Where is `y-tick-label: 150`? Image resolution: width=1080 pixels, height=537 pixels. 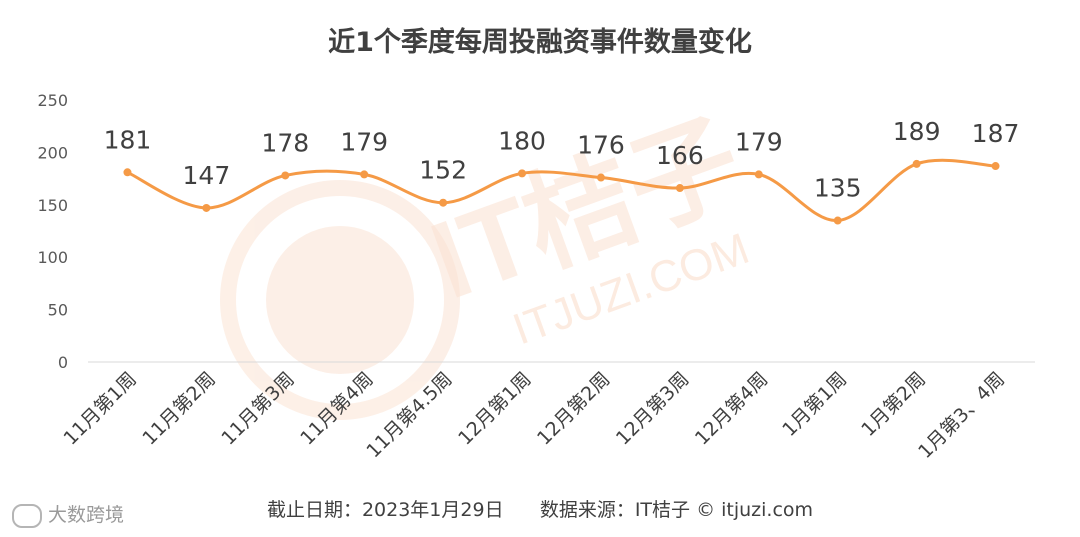
y-tick-label: 150 is located at coordinates (52, 205).